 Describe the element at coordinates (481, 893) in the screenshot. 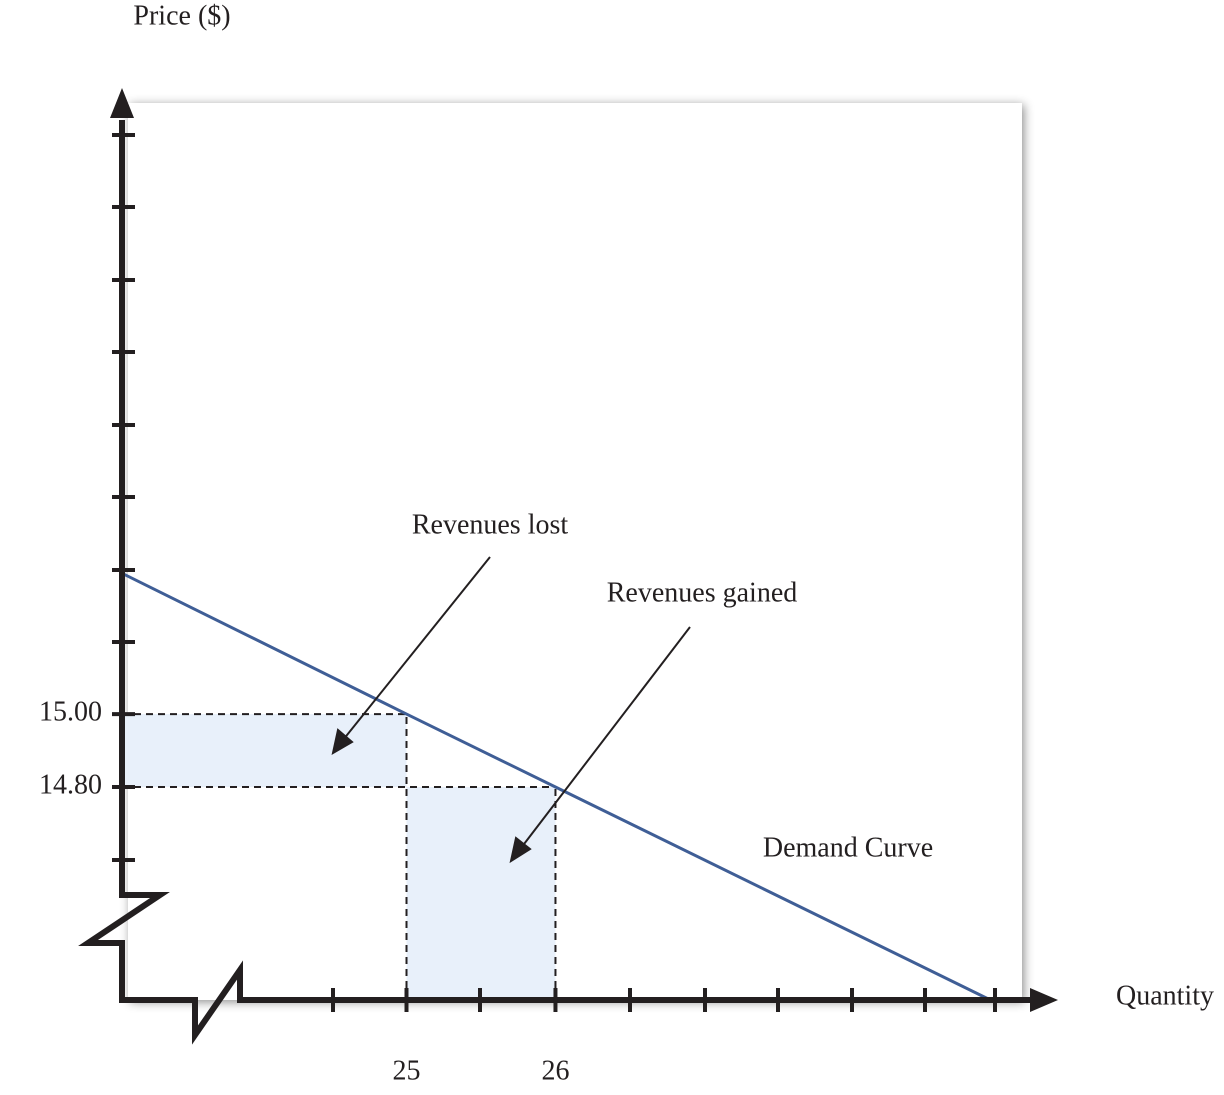

I see `revenue-gained-area` at that location.